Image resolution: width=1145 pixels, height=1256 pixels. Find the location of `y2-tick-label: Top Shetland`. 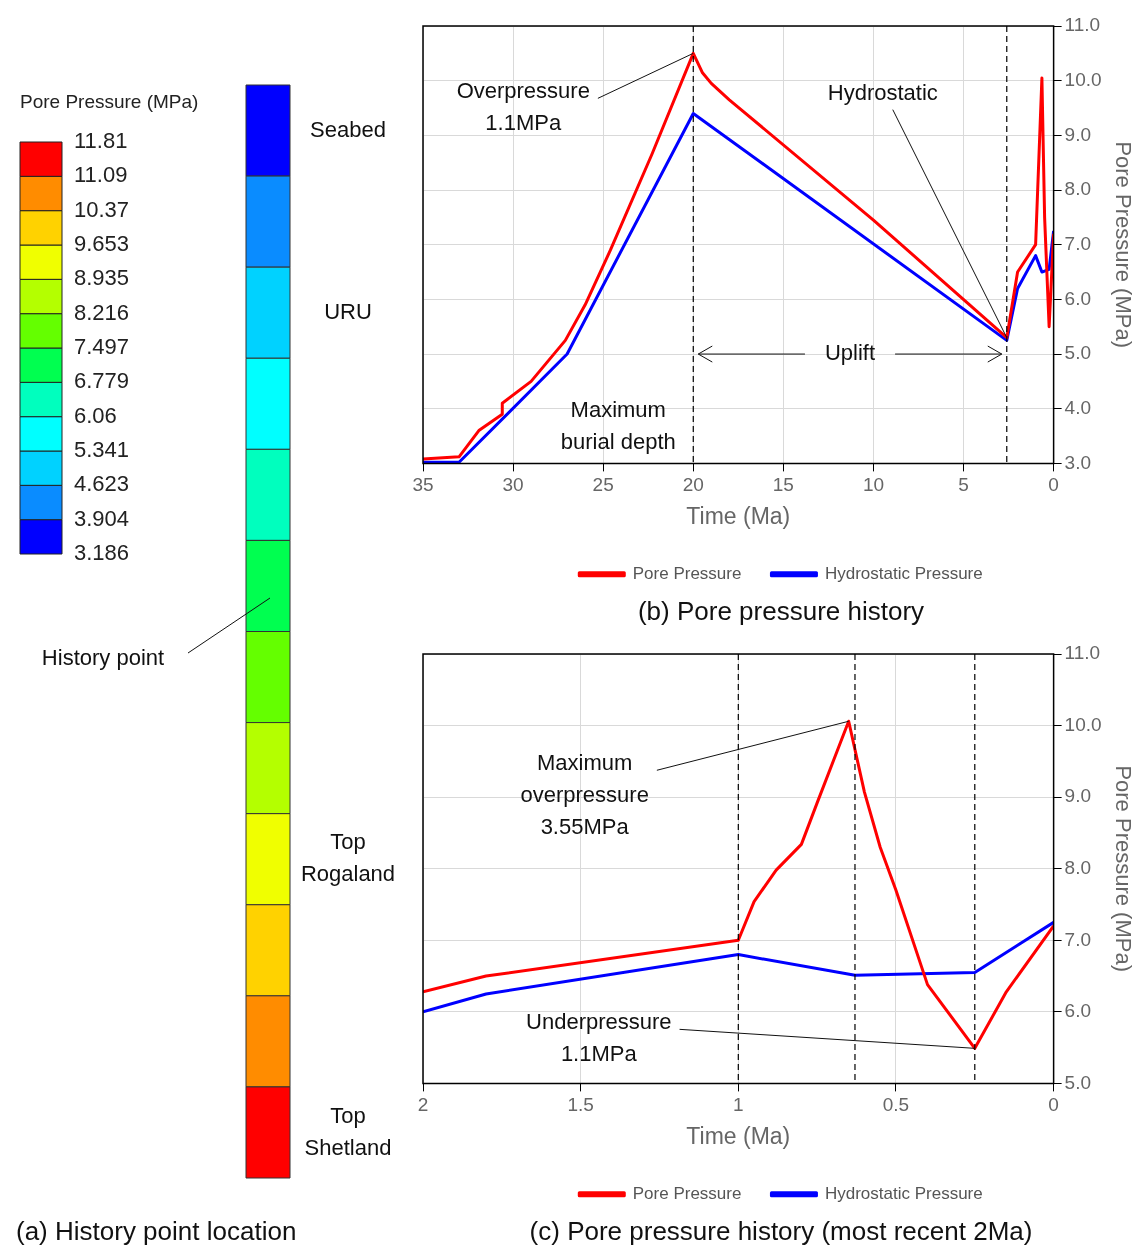

y2-tick-label: Top Shetland is located at coordinates (348, 1131).